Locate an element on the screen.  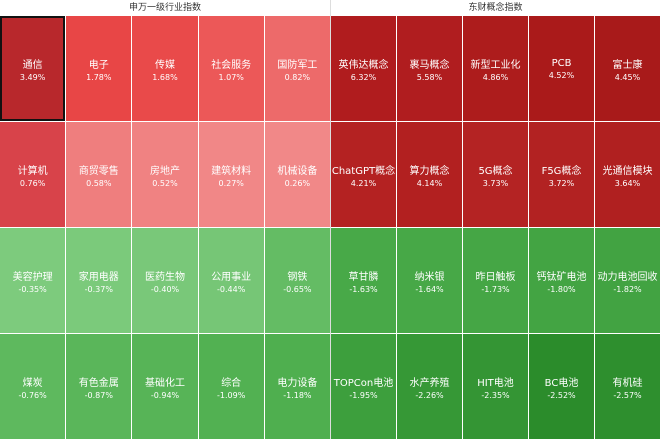
heatmap-cell: 基础化工 -0.94% is located at coordinates (165, 386).